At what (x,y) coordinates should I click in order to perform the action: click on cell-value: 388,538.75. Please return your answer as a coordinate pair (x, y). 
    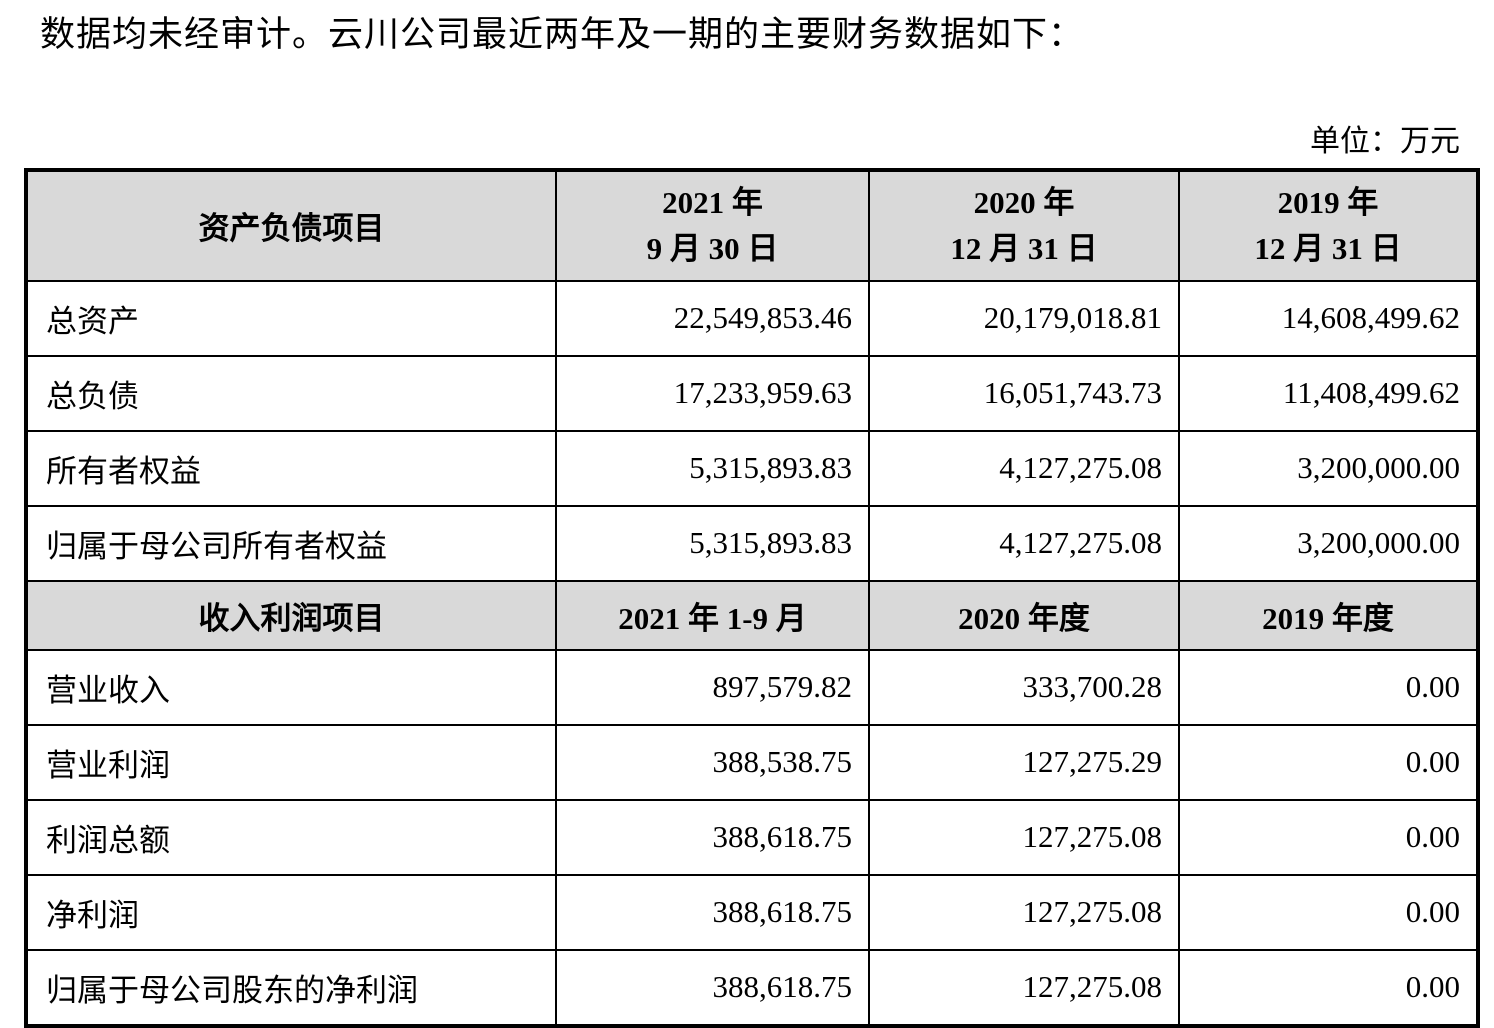
    Looking at the image, I should click on (712, 762).